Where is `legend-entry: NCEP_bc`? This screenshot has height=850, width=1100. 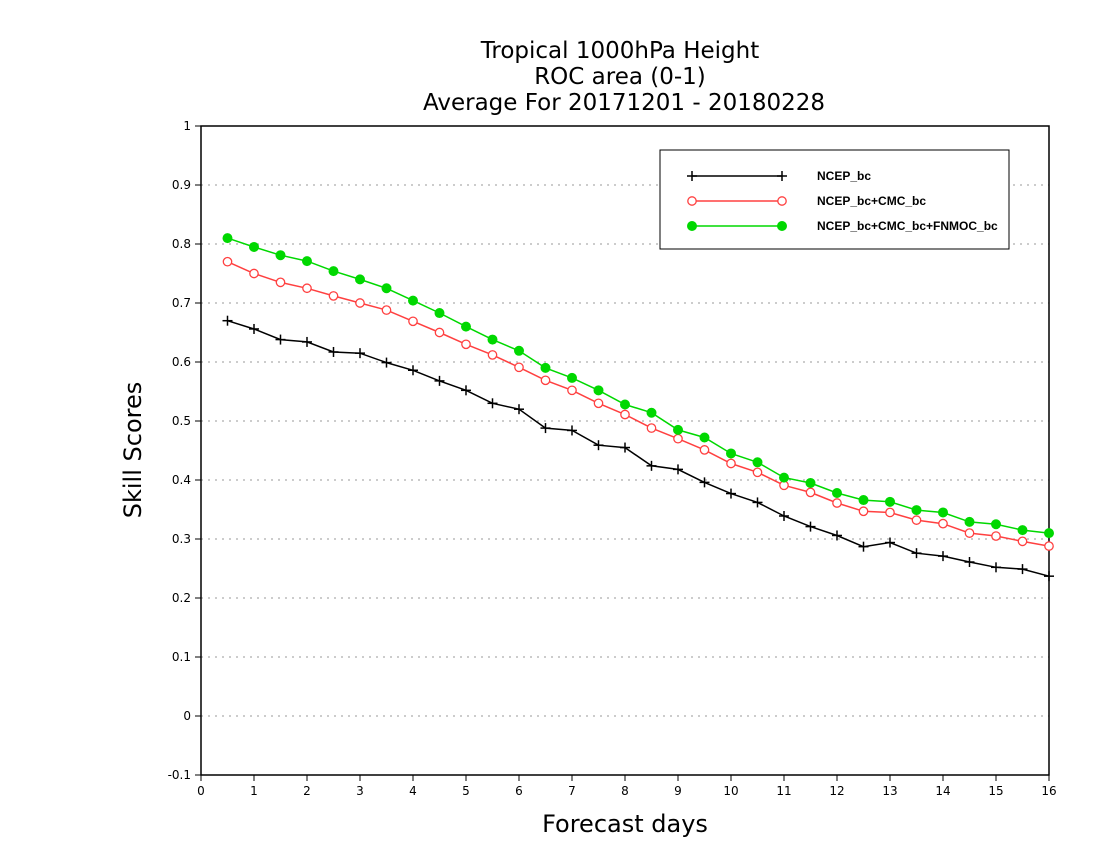
legend-entry: NCEP_bc is located at coordinates (779, 176).